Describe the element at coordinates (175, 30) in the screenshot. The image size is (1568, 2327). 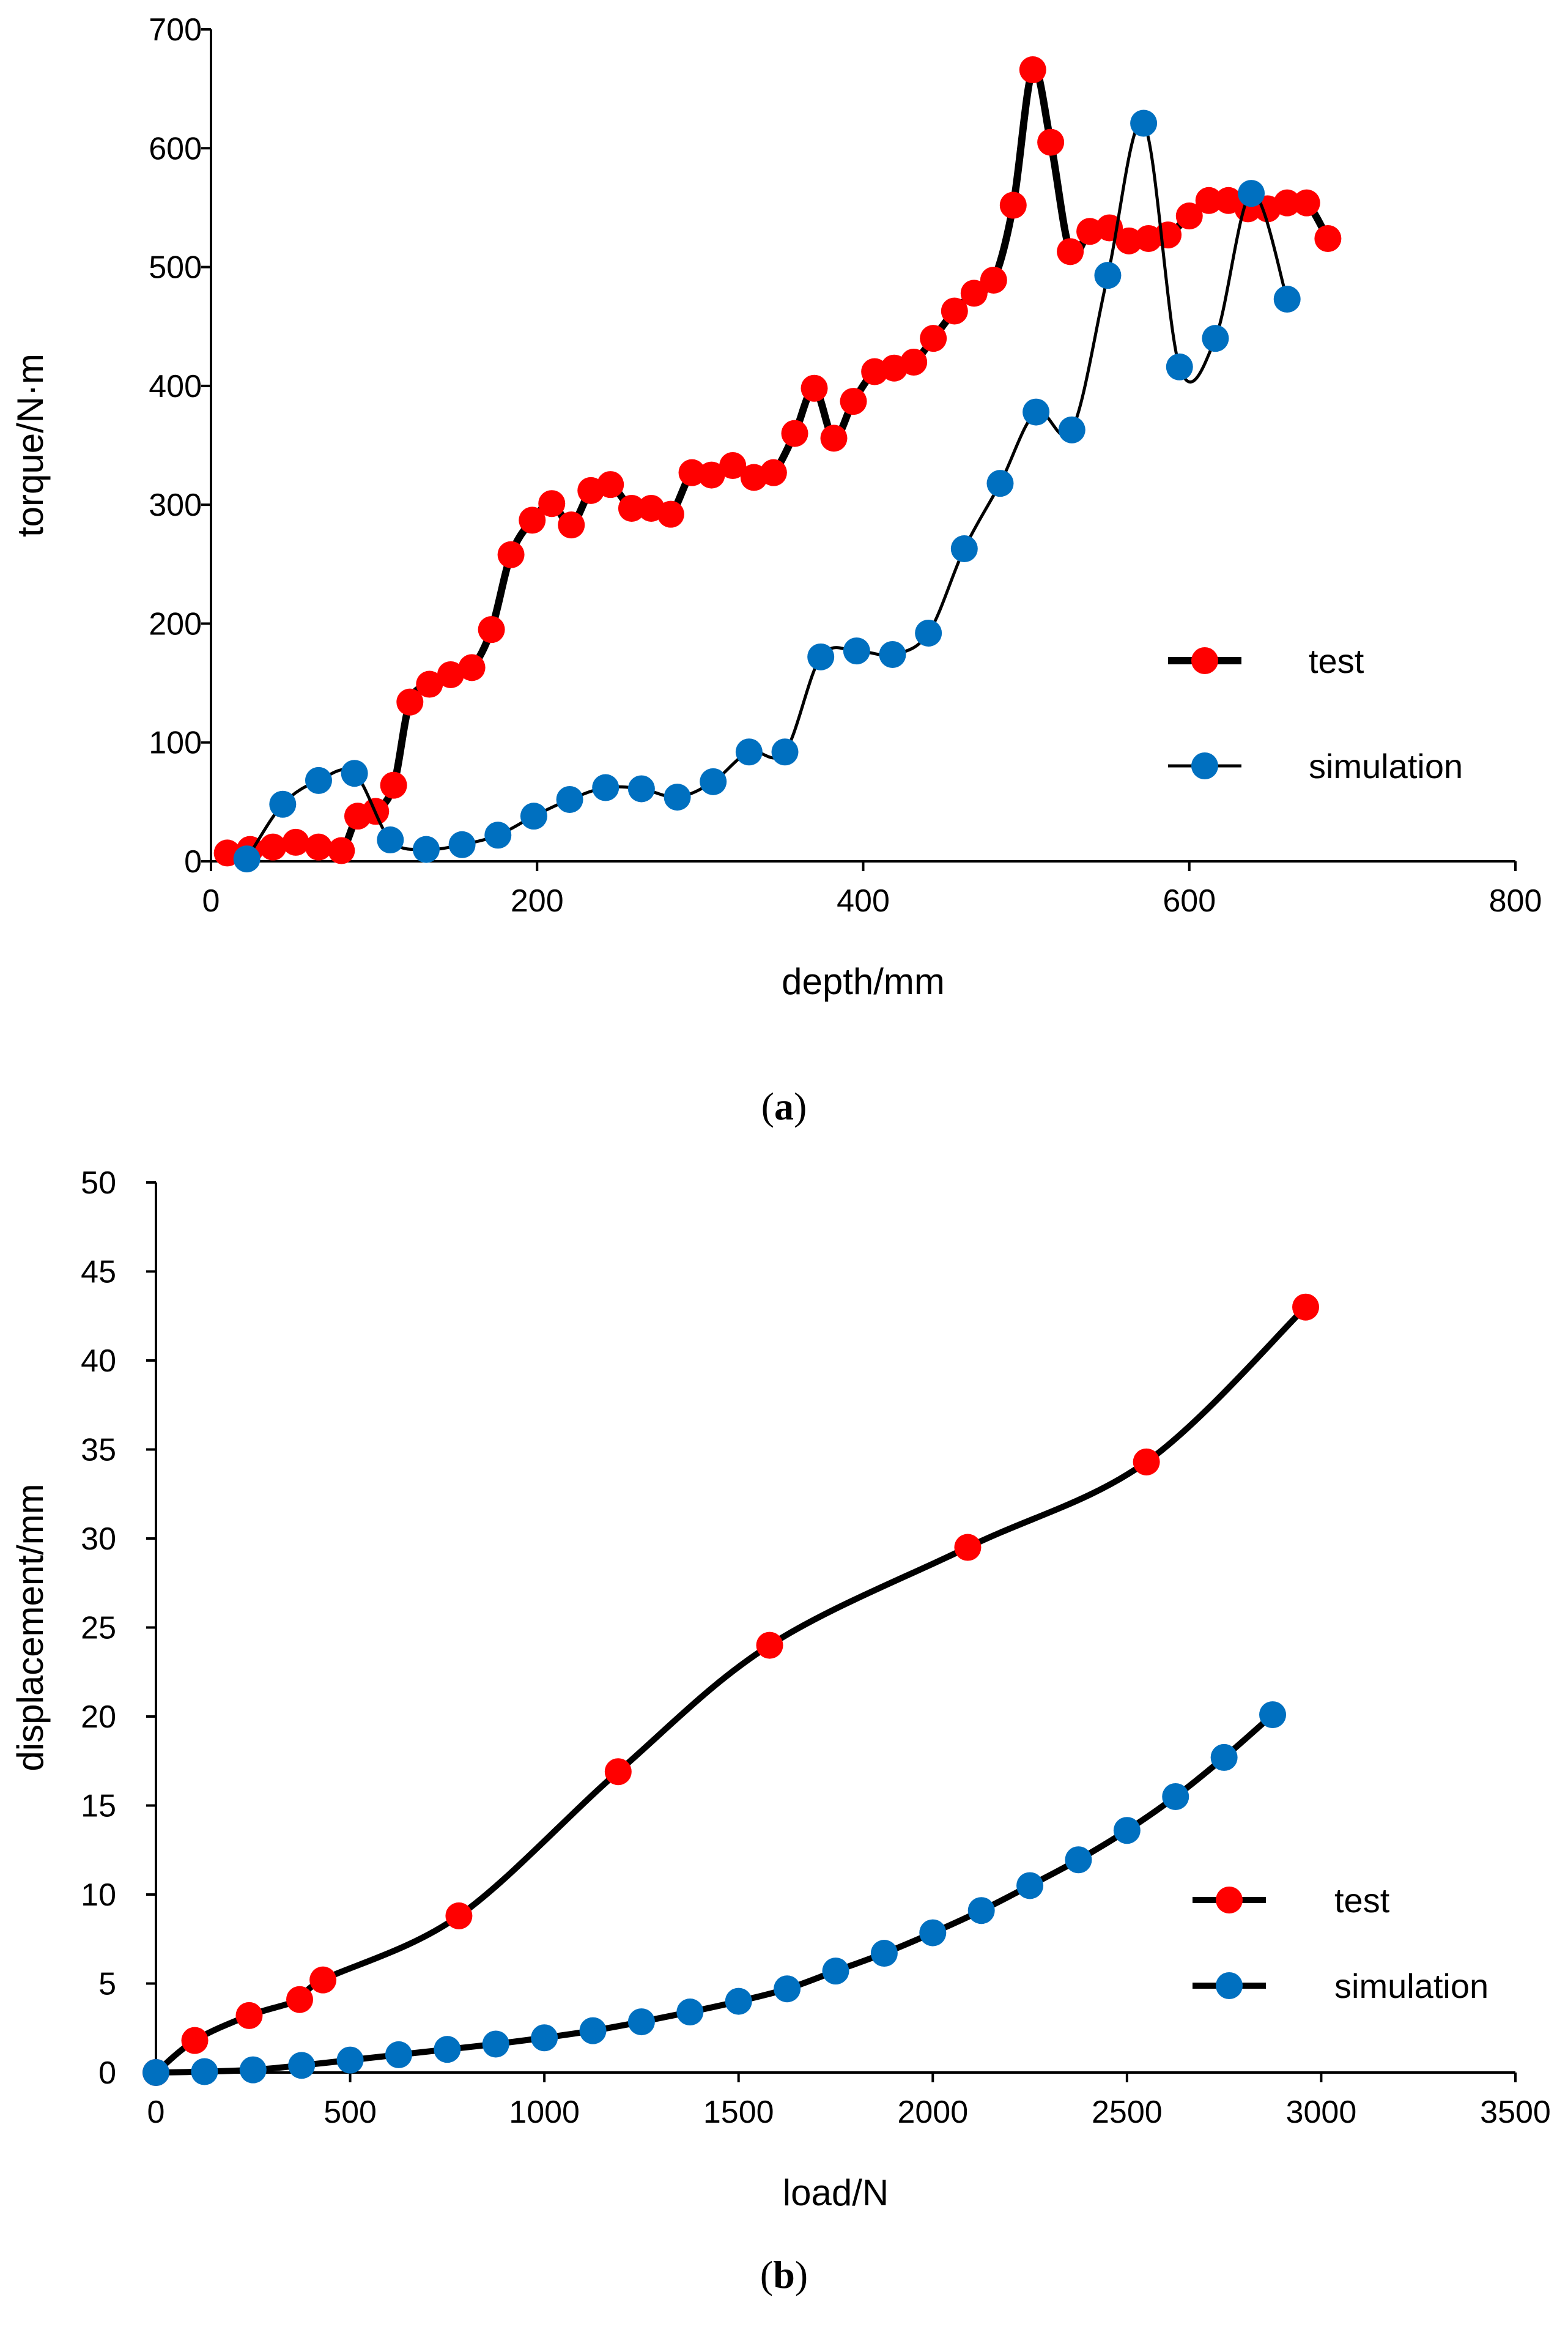
I see `y-tick-label: 700` at that location.